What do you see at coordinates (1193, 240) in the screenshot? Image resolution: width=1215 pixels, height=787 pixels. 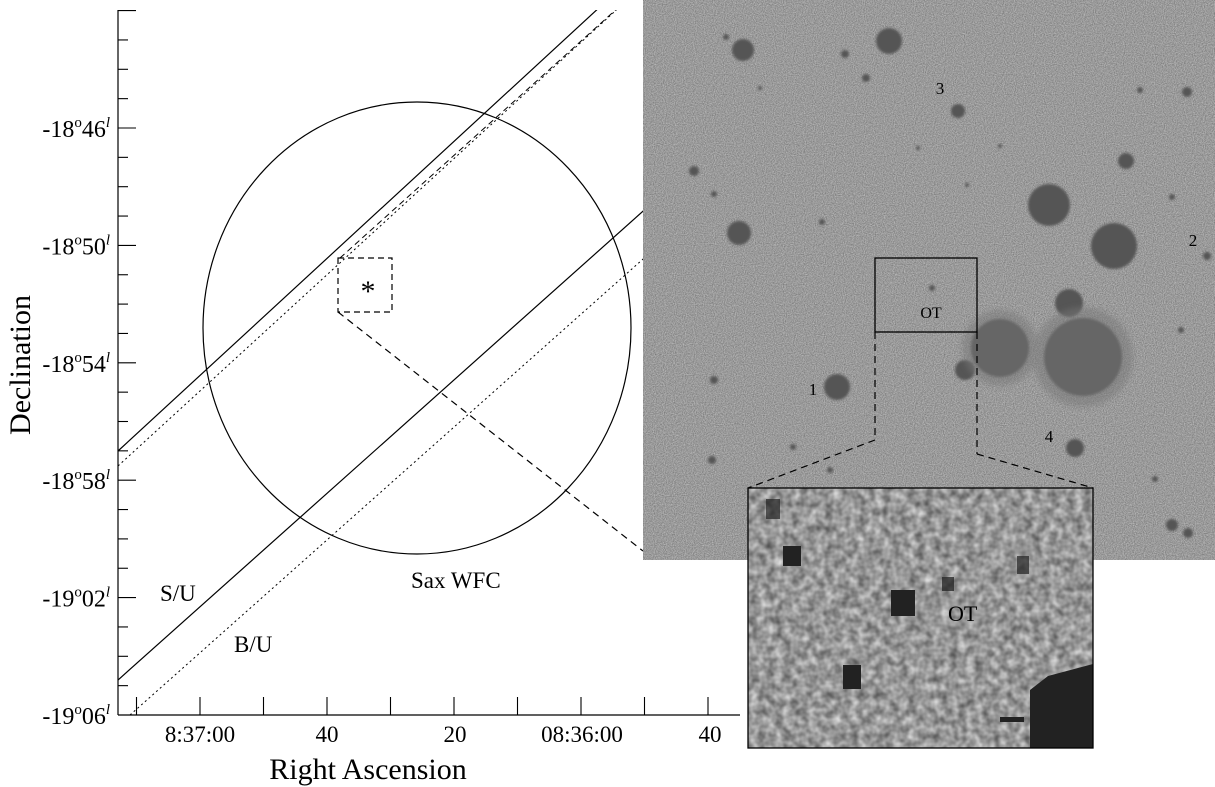 I see `star-label-2: 2` at bounding box center [1193, 240].